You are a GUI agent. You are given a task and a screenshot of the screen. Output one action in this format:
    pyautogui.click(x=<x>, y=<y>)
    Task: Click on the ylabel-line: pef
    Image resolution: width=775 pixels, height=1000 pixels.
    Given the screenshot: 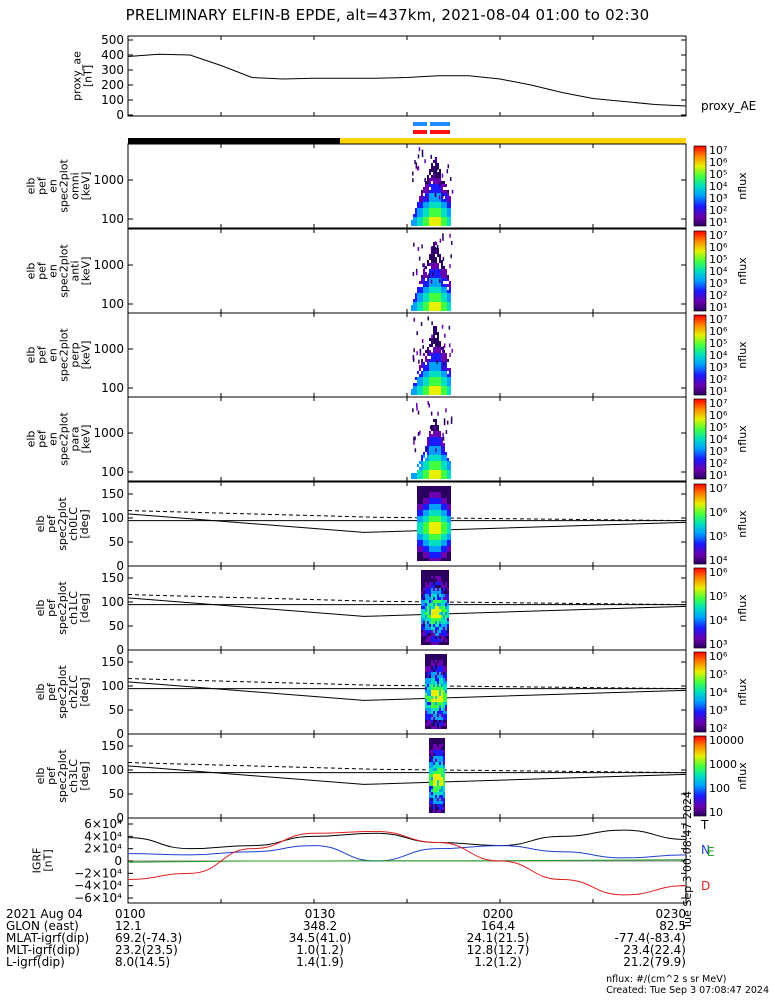 What is the action you would take?
    pyautogui.click(x=51, y=775)
    